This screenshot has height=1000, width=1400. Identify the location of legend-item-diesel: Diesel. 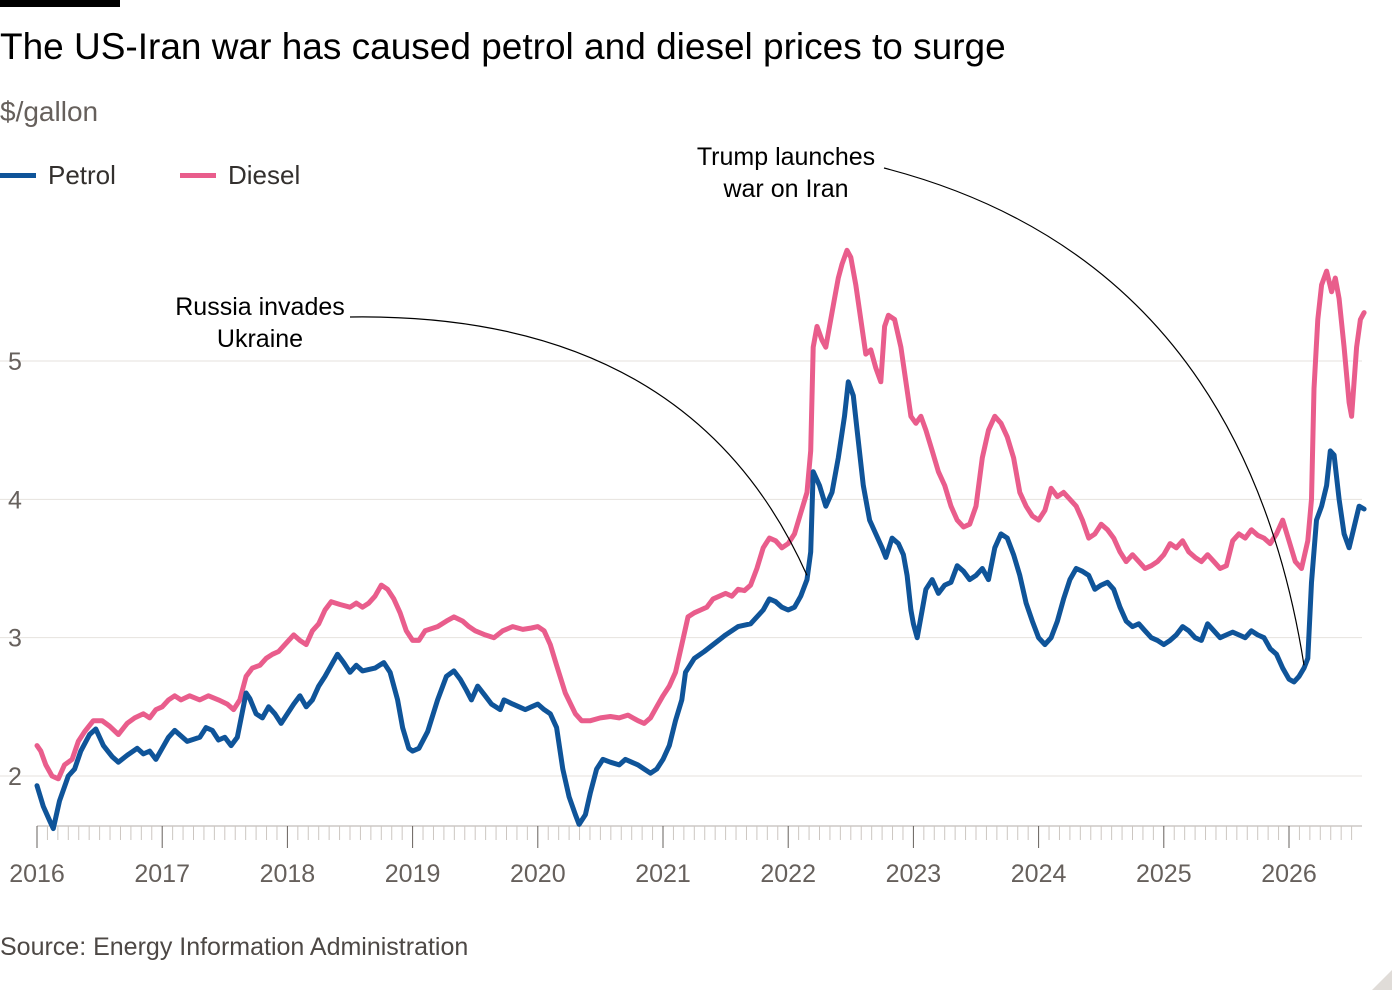
(240, 175).